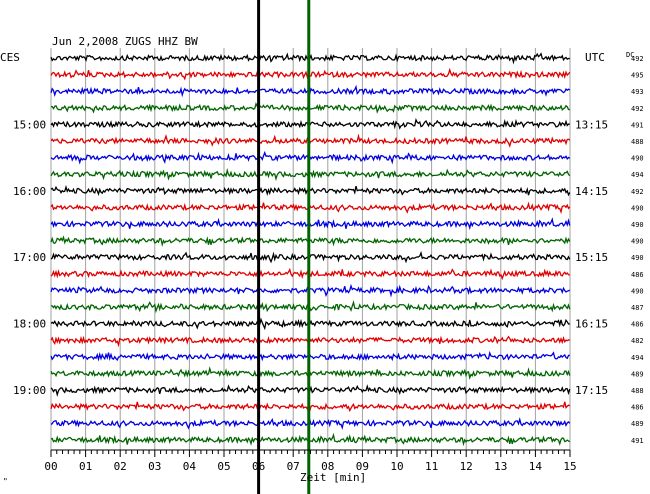 The height and width of the screenshot is (494, 650). Describe the element at coordinates (569, 466) in the screenshot. I see `x-tick-label: 15` at that location.